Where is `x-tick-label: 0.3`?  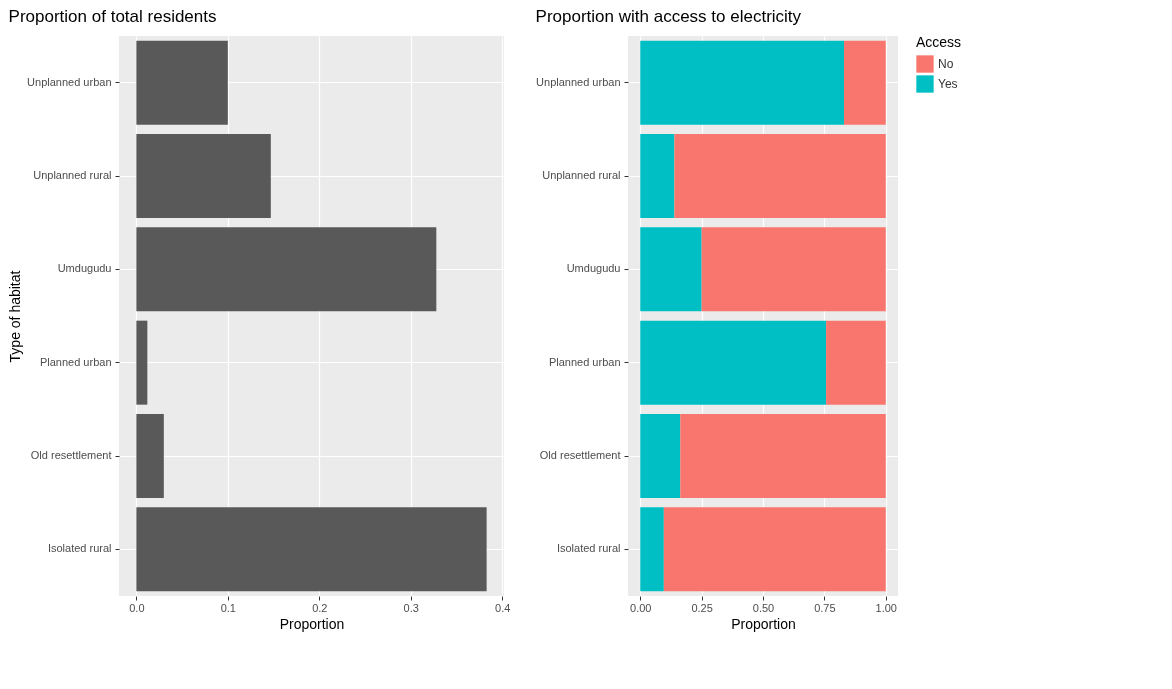
x-tick-label: 0.3 is located at coordinates (411, 607).